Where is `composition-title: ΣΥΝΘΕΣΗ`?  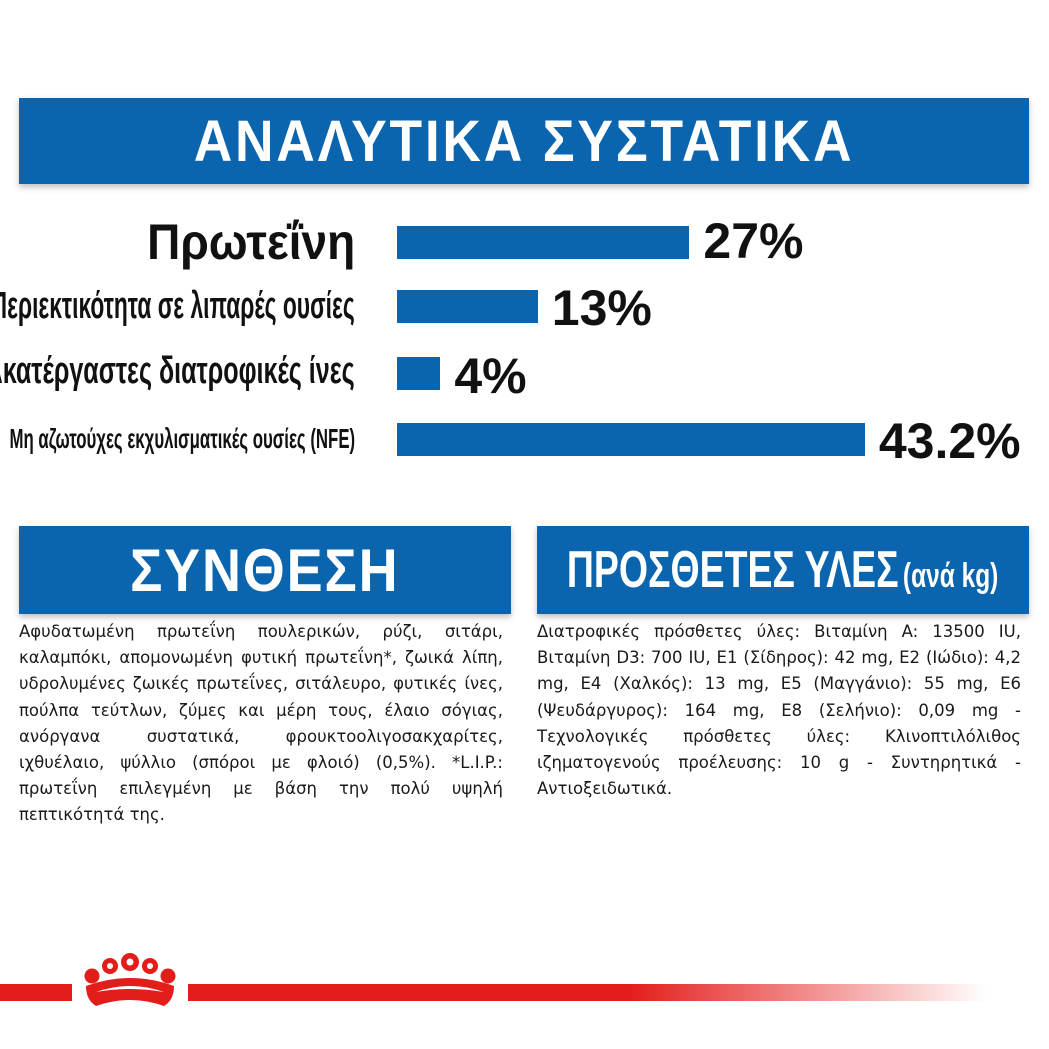 composition-title: ΣΥΝΘΕΣΗ is located at coordinates (265, 570).